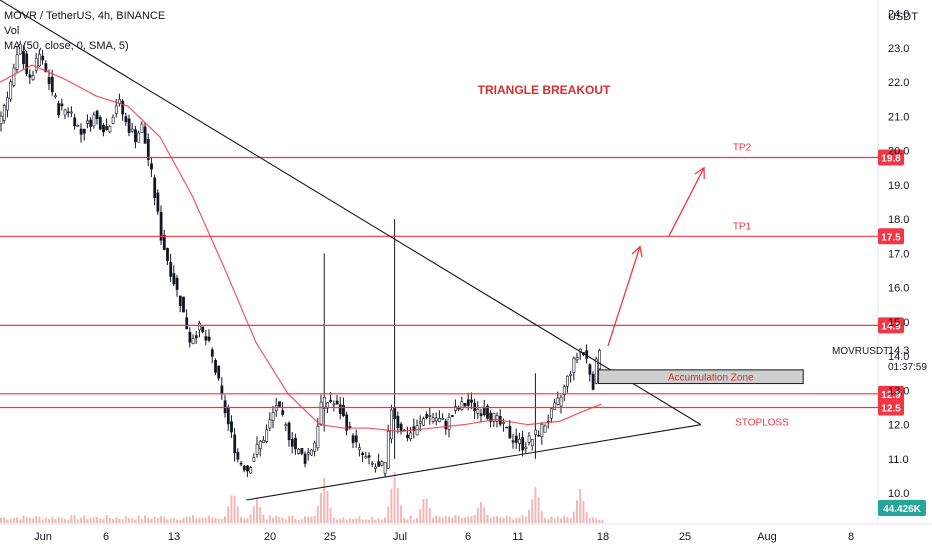  Describe the element at coordinates (891, 236) in the screenshot. I see `level-badge-TP1` at that location.